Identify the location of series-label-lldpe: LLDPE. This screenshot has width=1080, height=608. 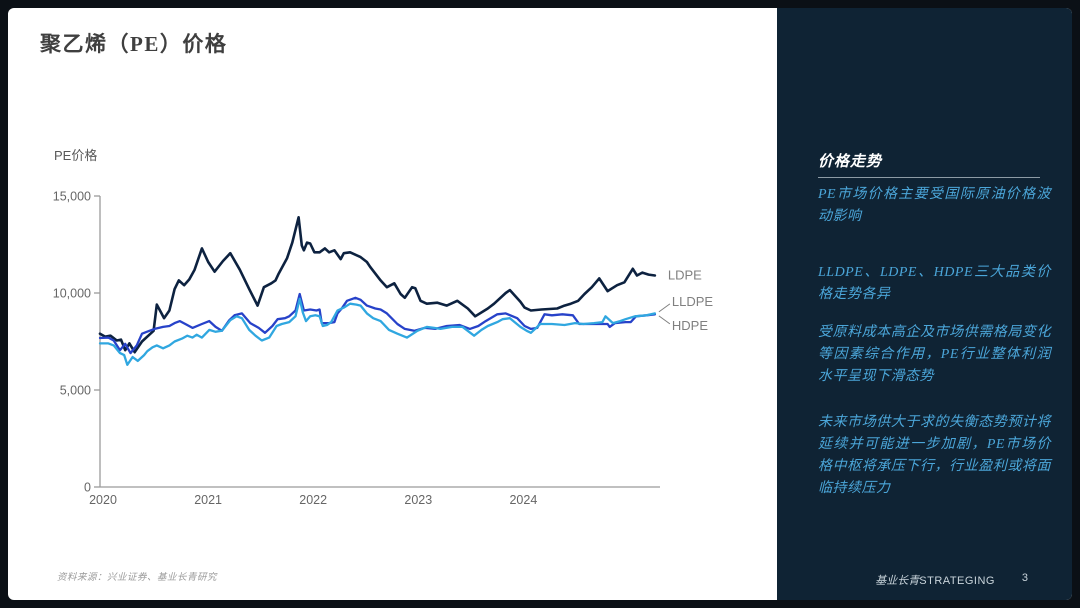
(693, 301).